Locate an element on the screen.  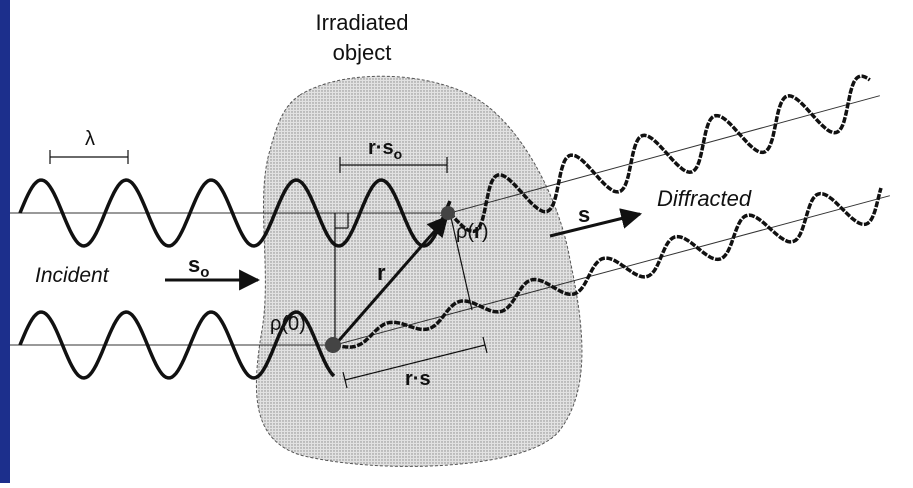
r-label: r is located at coordinates (381, 272).